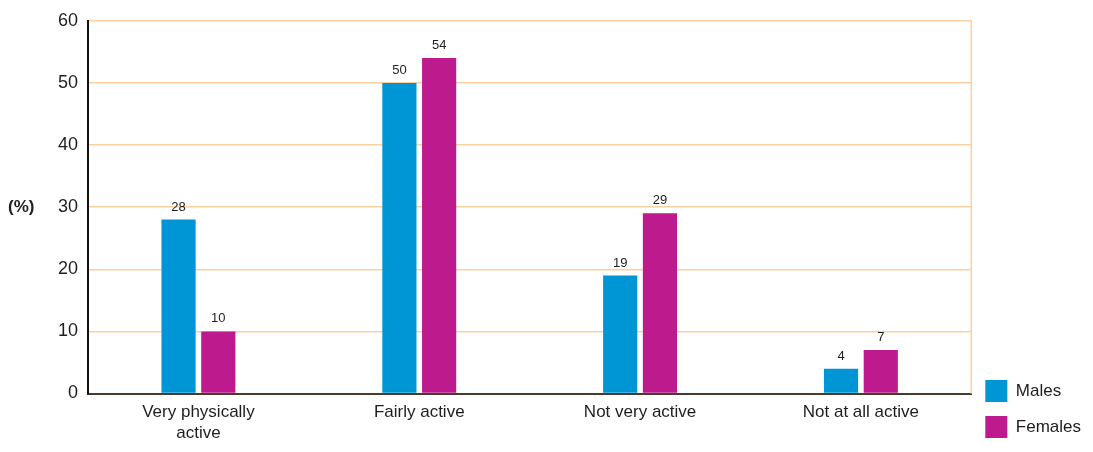 The height and width of the screenshot is (452, 1093). I want to click on y-tick-label: 40, so click(68, 144).